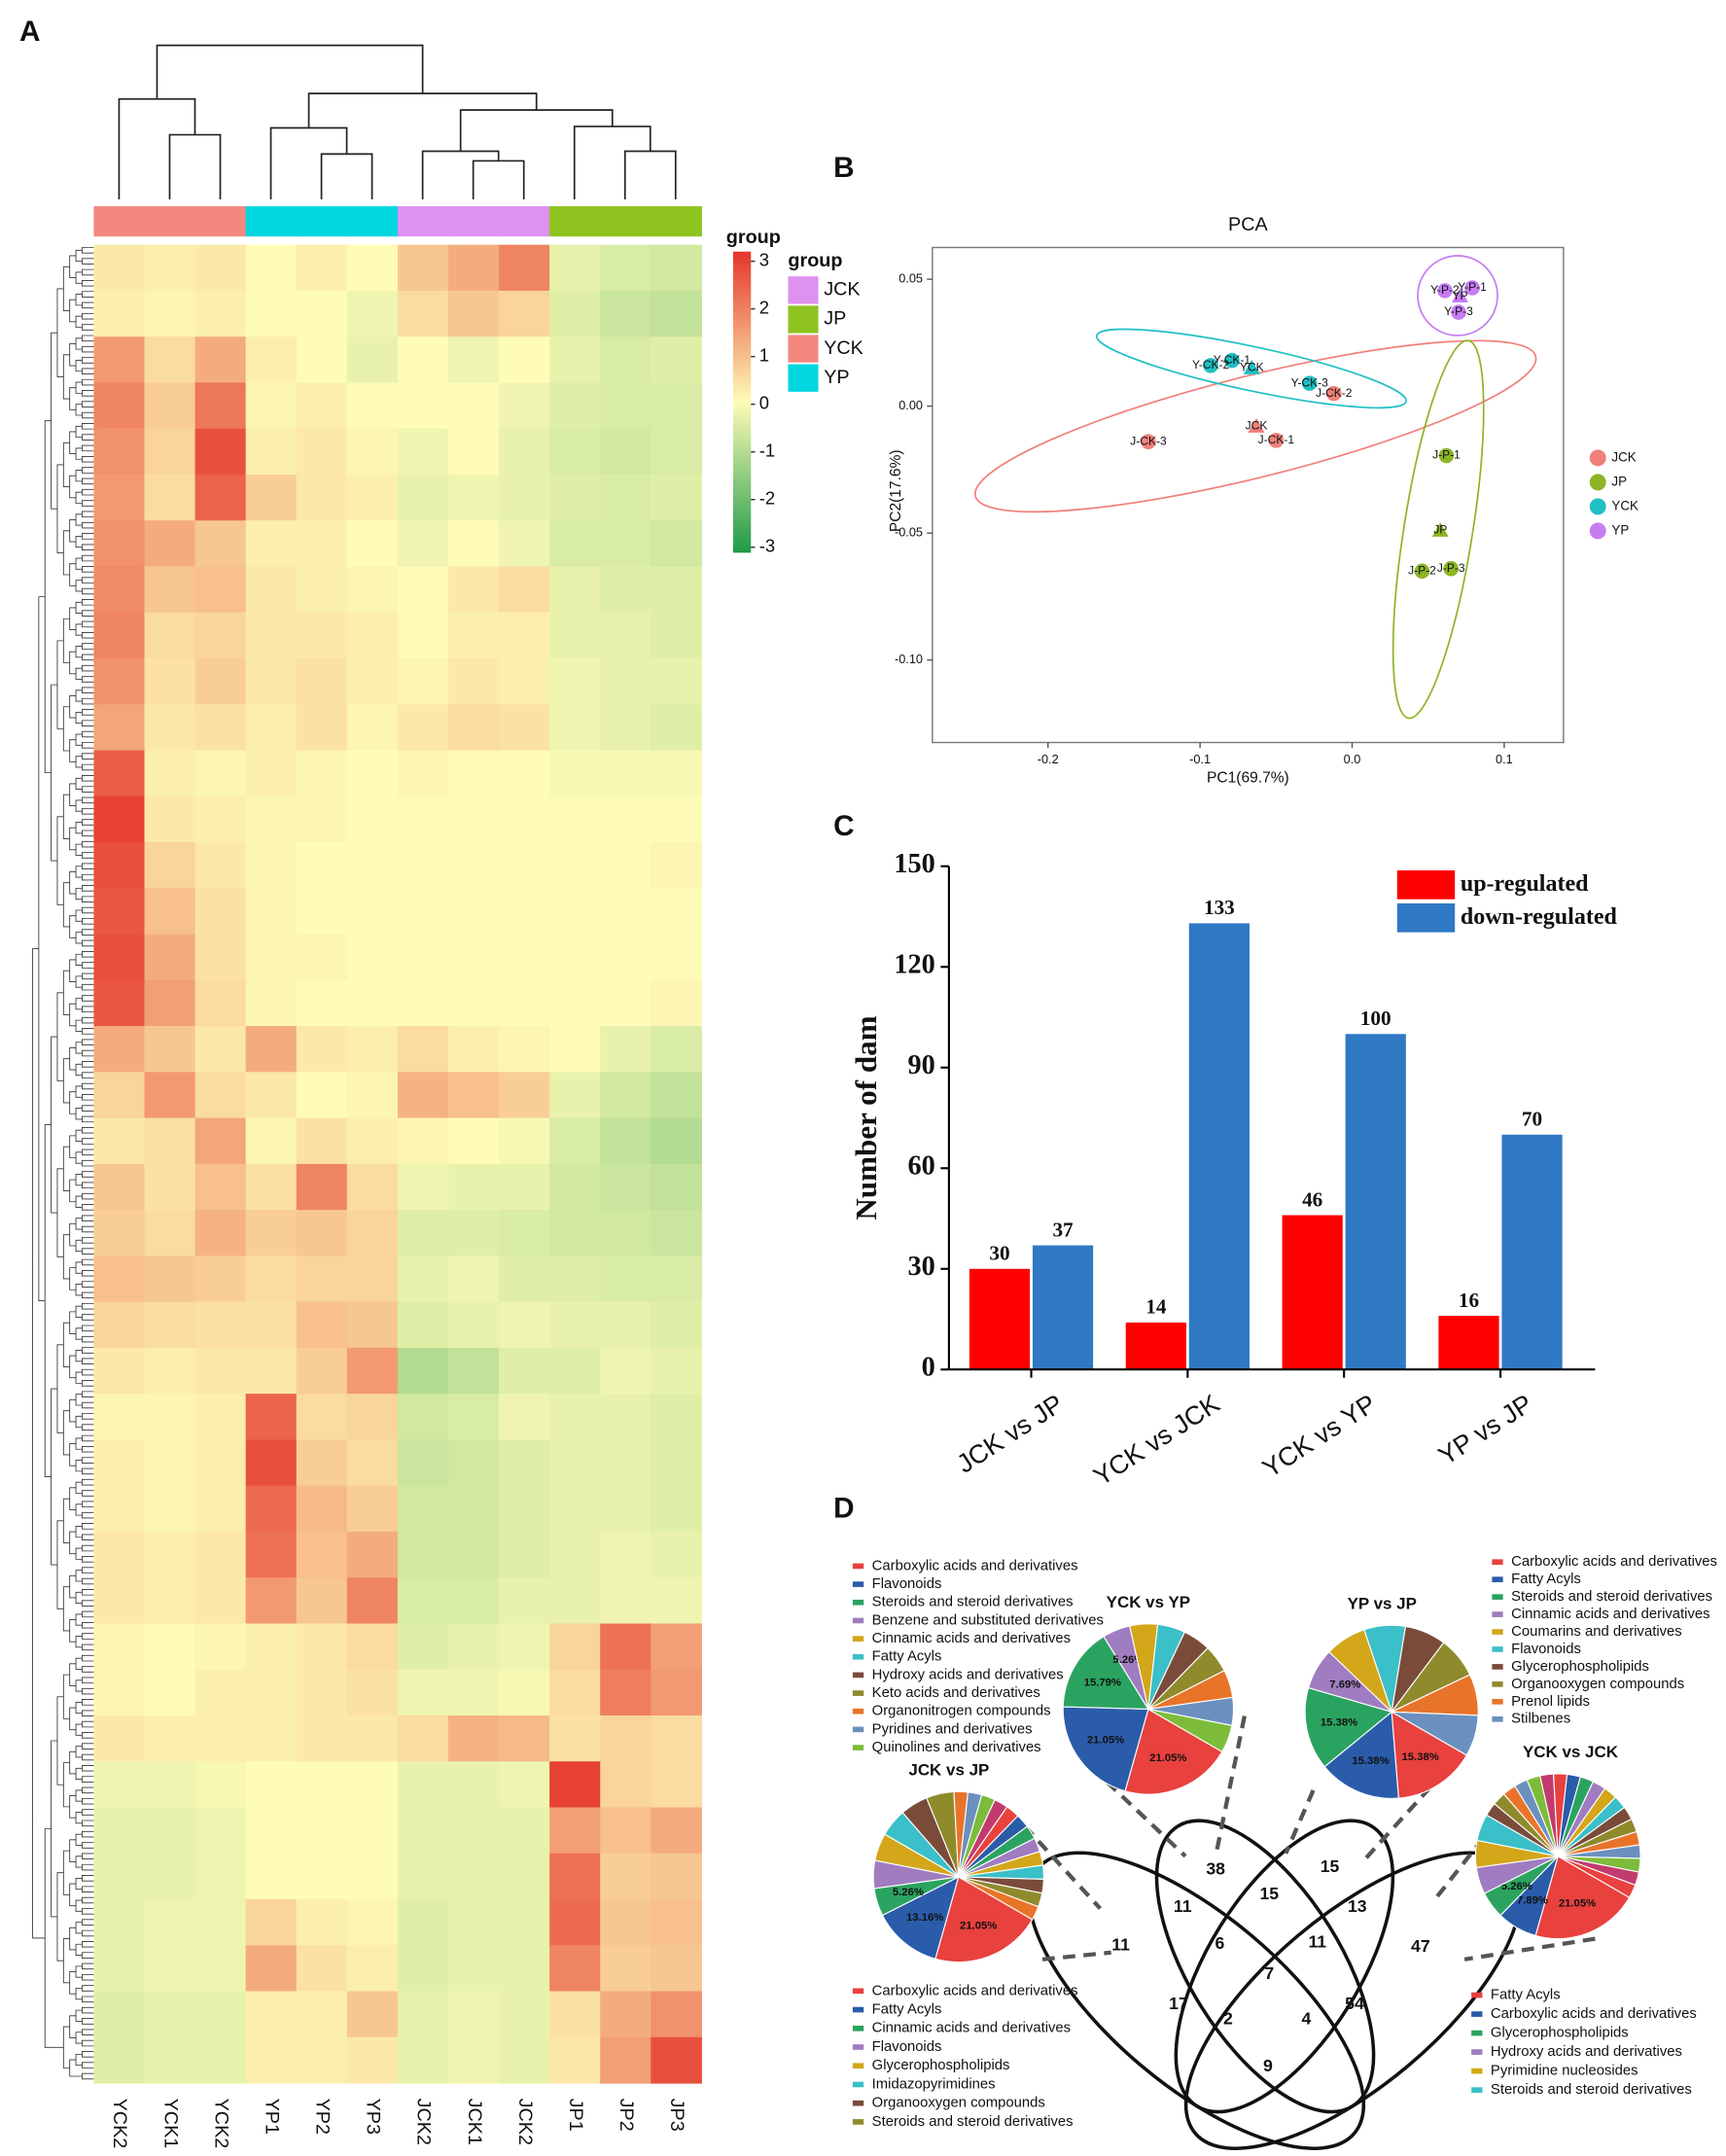 This screenshot has width=1726, height=2156. I want to click on point-label: JP, so click(1440, 530).